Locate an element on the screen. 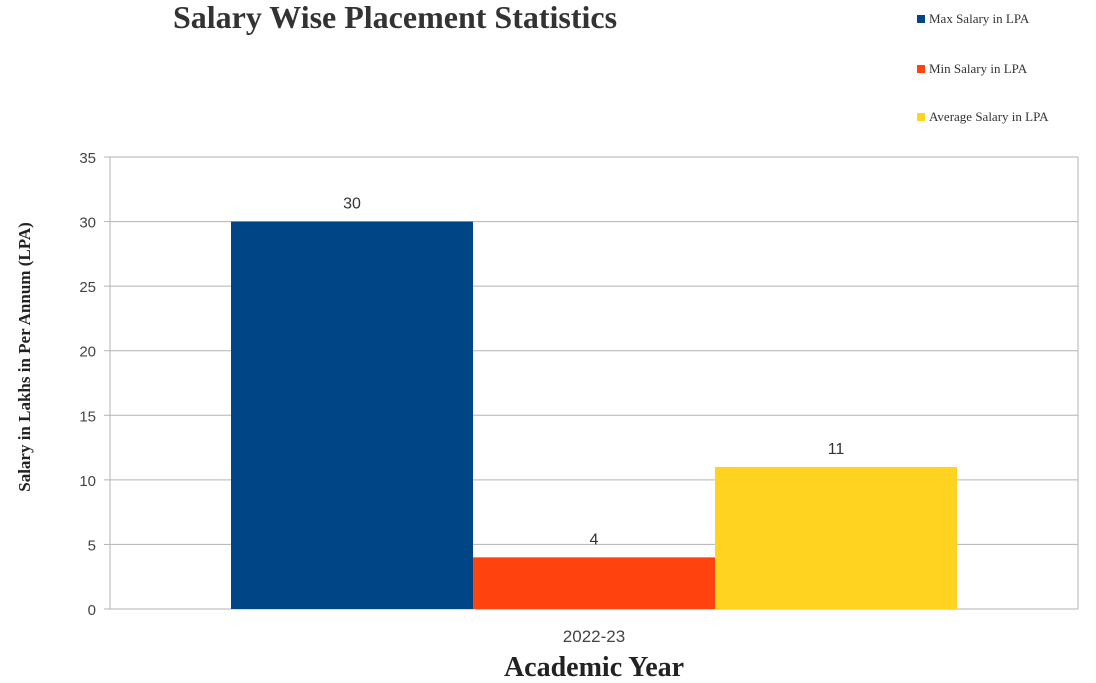 The height and width of the screenshot is (683, 1096). y-tick-label: 15 is located at coordinates (87, 416).